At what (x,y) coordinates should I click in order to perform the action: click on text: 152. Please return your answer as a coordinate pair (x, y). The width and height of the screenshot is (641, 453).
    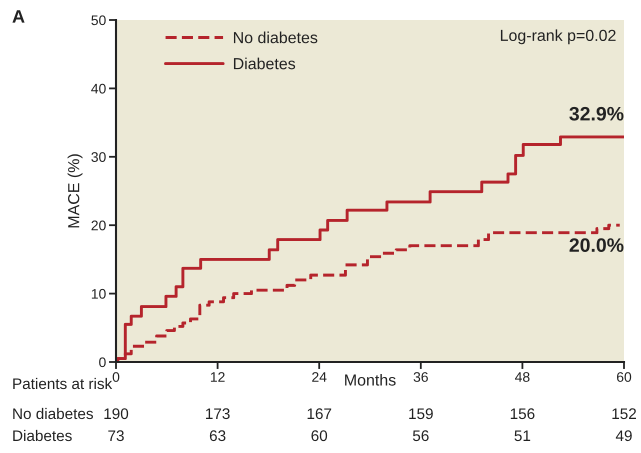
    Looking at the image, I should click on (624, 414).